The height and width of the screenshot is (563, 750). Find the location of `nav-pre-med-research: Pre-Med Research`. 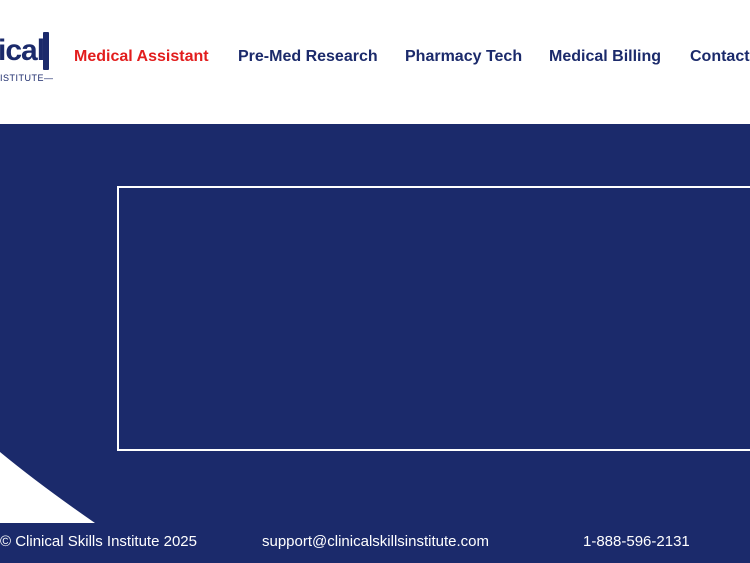

nav-pre-med-research: Pre-Med Research is located at coordinates (308, 56).